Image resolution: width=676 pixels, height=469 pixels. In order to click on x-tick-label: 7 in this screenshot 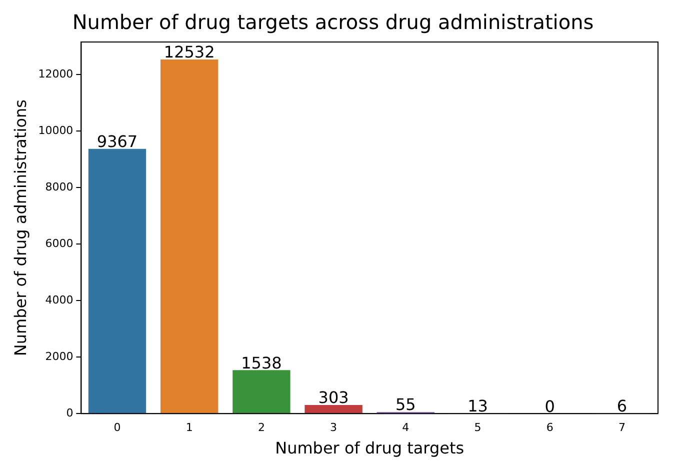, I will do `click(622, 427)`.